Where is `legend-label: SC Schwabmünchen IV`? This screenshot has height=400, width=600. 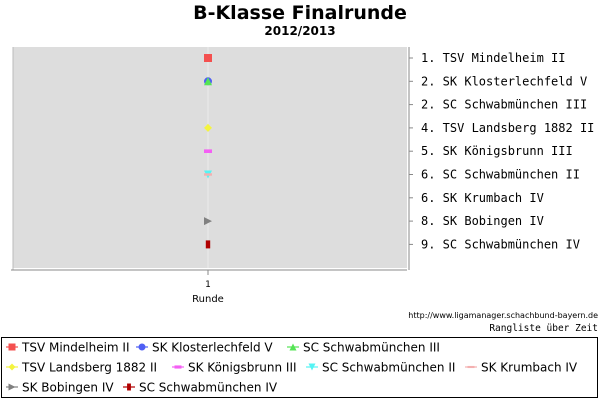
legend-label: SC Schwabmünchen IV is located at coordinates (208, 388).